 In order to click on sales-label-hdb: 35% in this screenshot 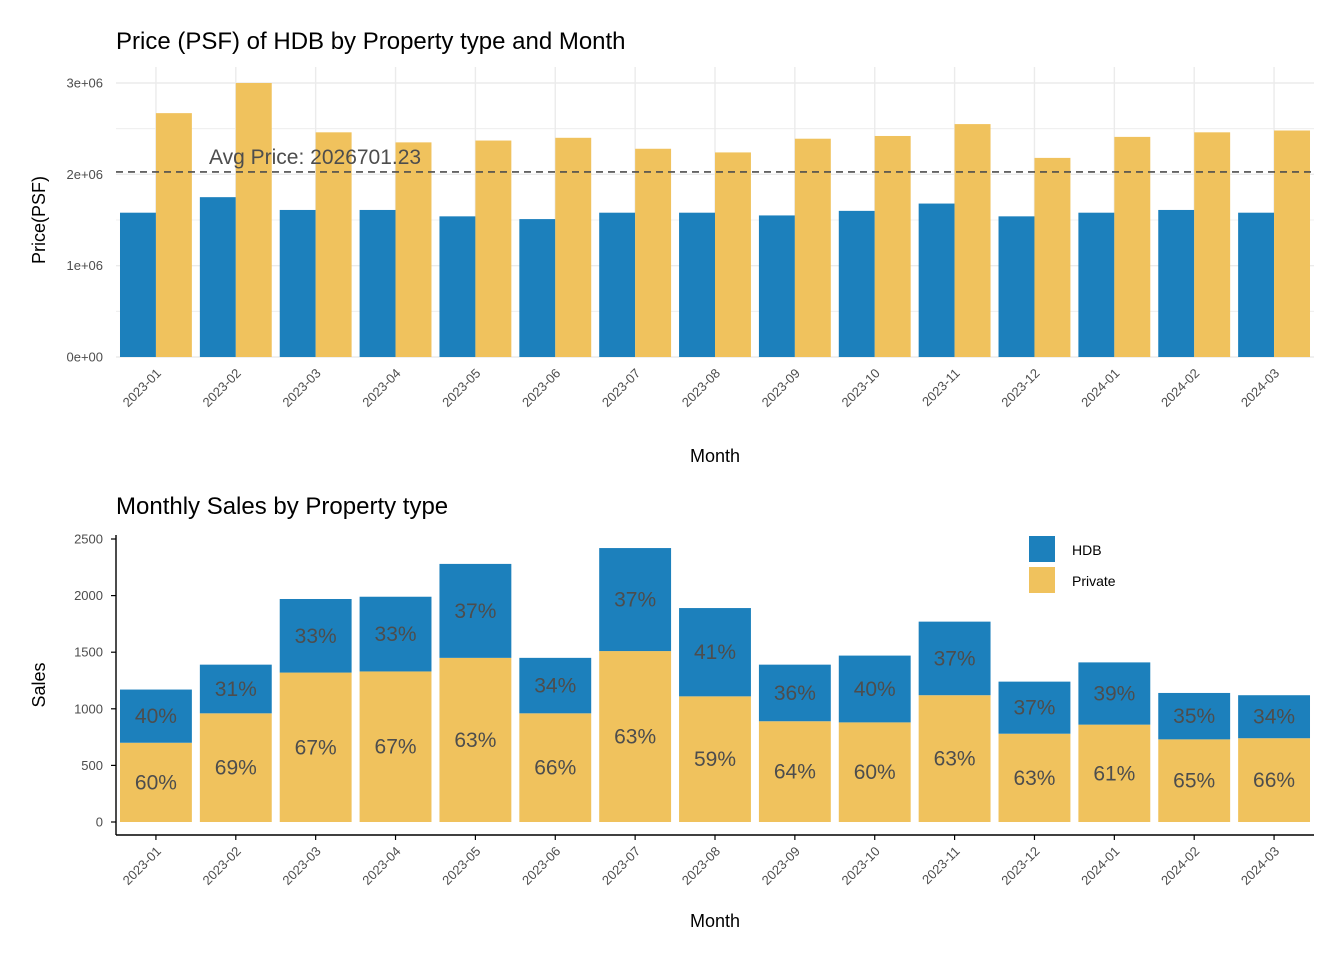, I will do `click(1194, 716)`.